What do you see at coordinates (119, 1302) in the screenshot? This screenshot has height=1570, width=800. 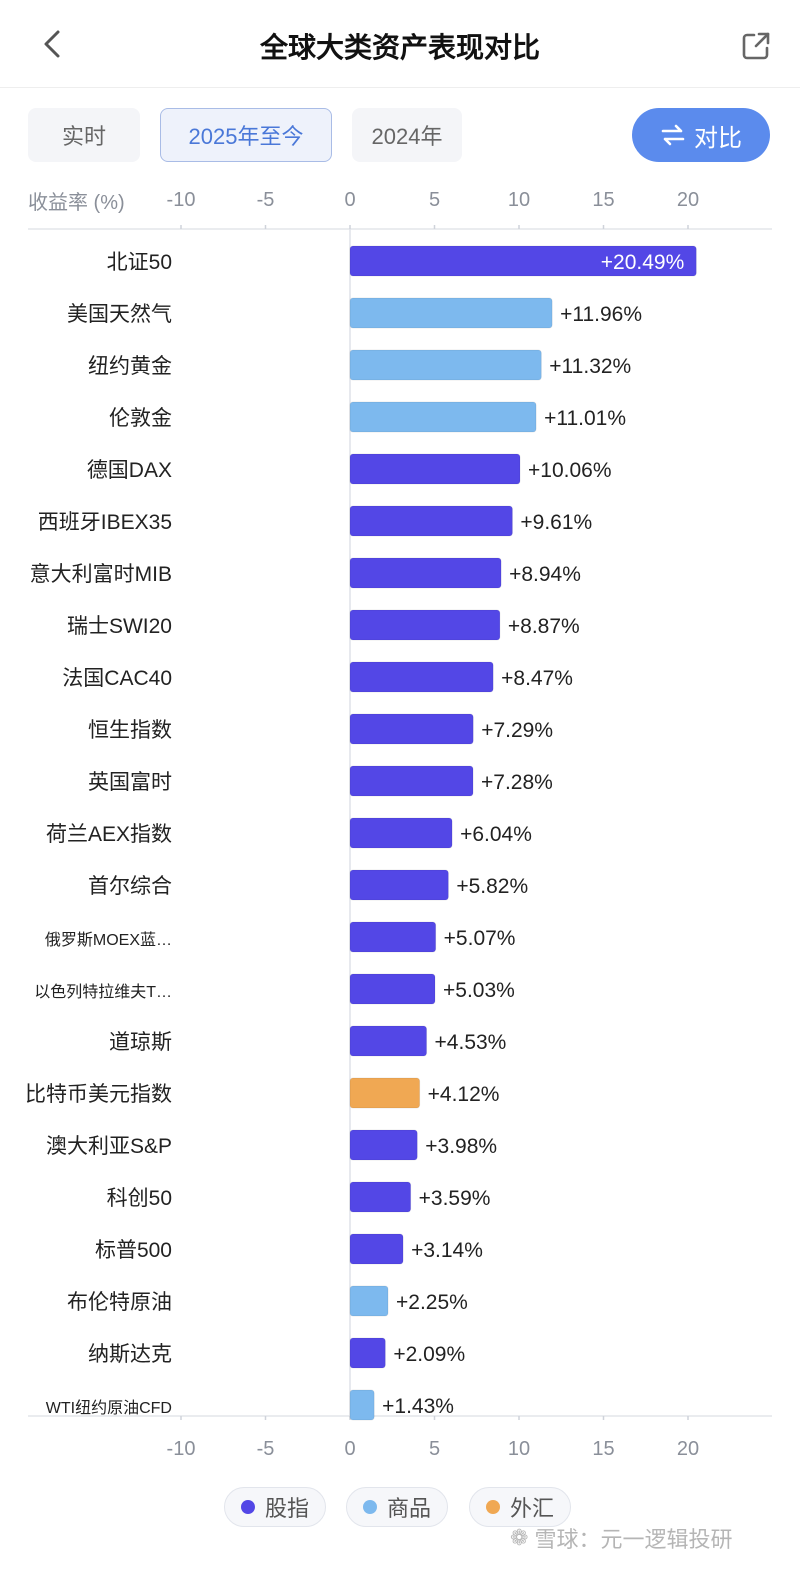 I see `category-label: 布伦特原油` at bounding box center [119, 1302].